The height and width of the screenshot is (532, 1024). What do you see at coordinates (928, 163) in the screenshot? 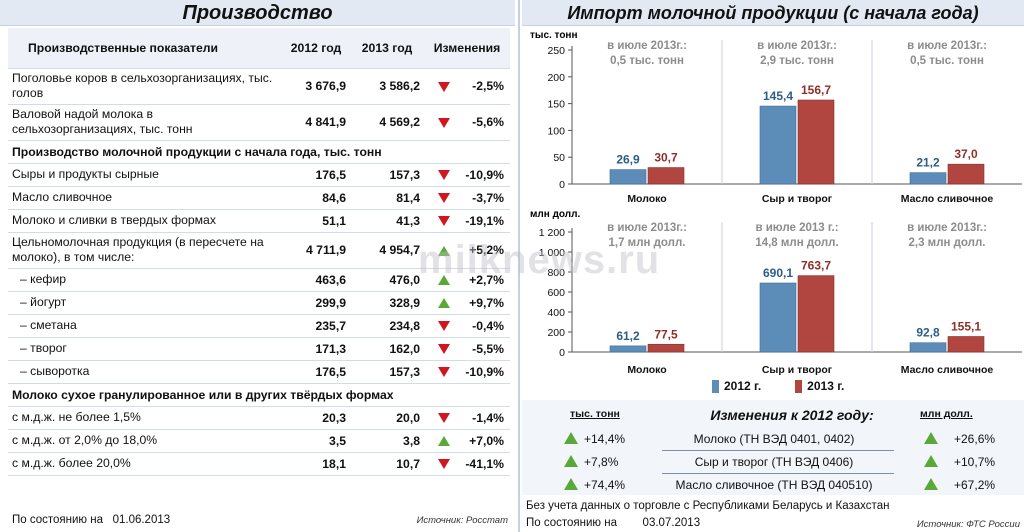
I see `bar-value-label: 21,2` at bounding box center [928, 163].